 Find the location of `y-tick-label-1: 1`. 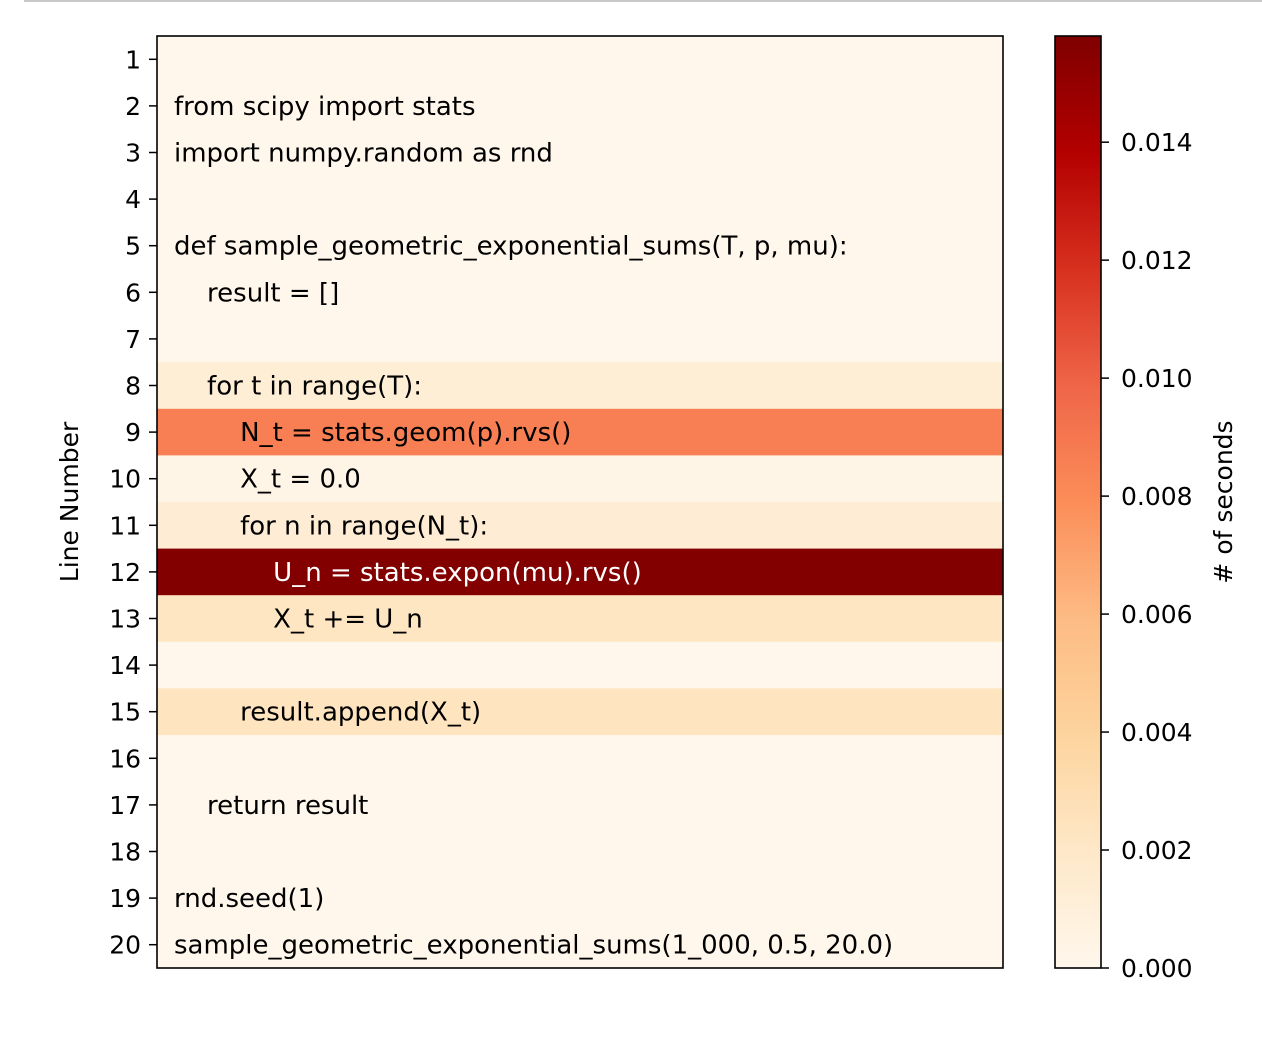

y-tick-label-1: 1 is located at coordinates (133, 59).